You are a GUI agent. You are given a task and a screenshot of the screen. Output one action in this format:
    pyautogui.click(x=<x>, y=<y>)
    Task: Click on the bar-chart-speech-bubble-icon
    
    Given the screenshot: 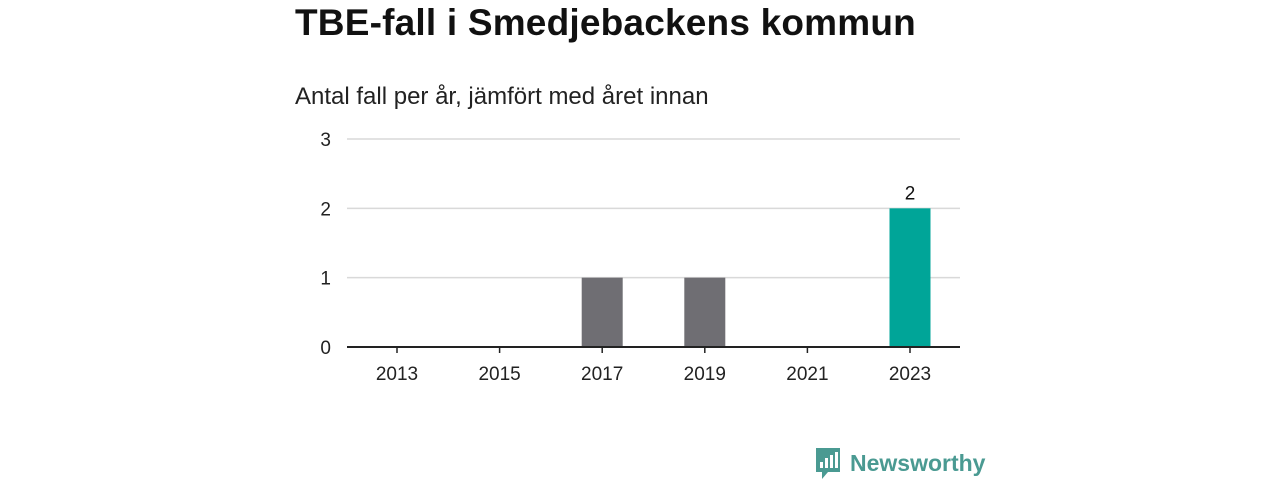 What is the action you would take?
    pyautogui.click(x=828, y=463)
    